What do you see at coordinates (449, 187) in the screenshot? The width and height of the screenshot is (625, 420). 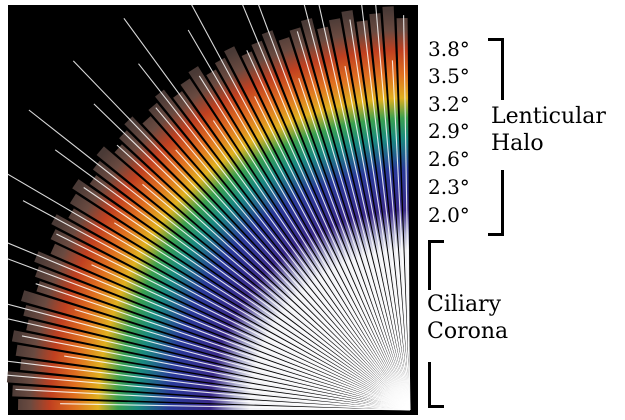 I see `tick-label: 2.3°` at bounding box center [449, 187].